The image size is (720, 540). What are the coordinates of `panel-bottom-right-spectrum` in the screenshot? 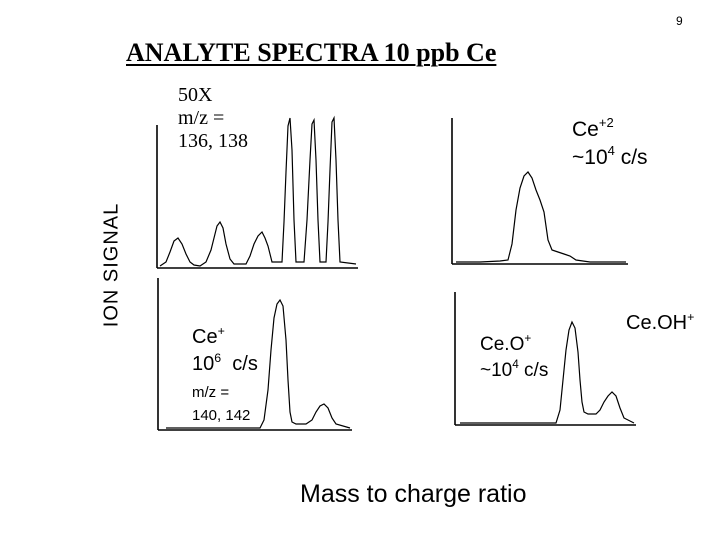 It's located at (545, 359).